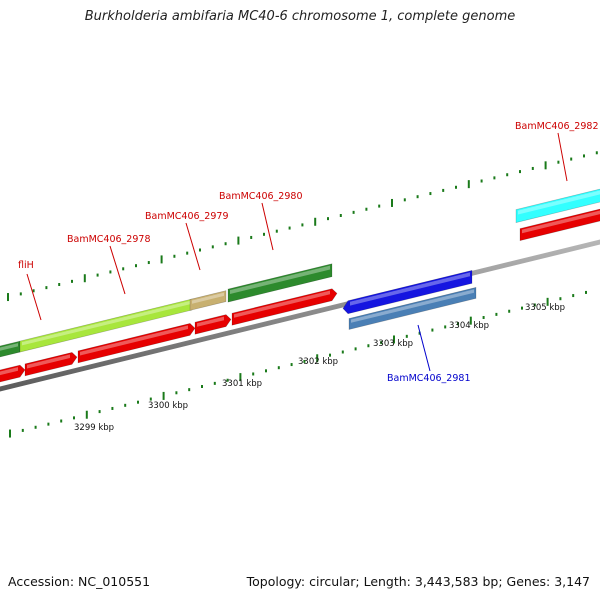  I want to click on gene-label: BamMC406_2980, so click(260, 196).